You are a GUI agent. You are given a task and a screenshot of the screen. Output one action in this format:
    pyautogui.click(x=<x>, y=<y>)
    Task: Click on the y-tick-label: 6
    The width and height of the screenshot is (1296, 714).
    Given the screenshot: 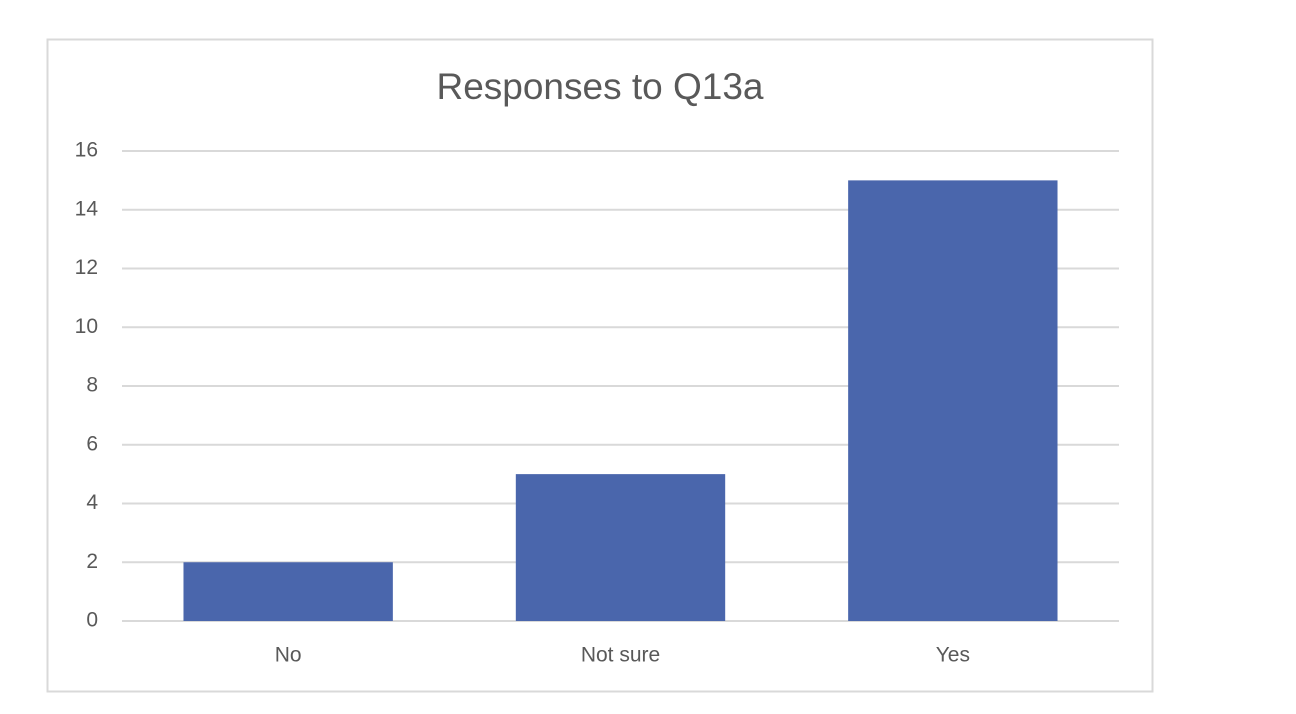 What is the action you would take?
    pyautogui.click(x=92, y=443)
    